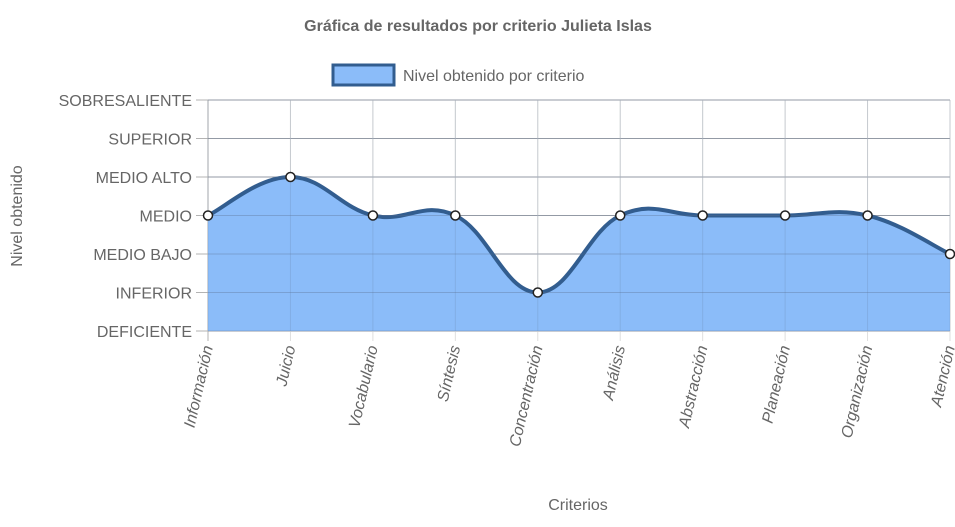  I want to click on y-tick-label: MEDIO BAJO, so click(142, 255).